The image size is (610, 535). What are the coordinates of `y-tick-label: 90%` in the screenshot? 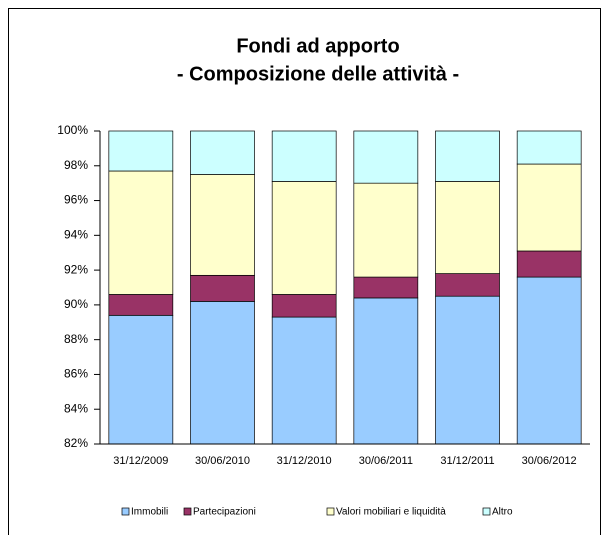 It's located at (76, 304).